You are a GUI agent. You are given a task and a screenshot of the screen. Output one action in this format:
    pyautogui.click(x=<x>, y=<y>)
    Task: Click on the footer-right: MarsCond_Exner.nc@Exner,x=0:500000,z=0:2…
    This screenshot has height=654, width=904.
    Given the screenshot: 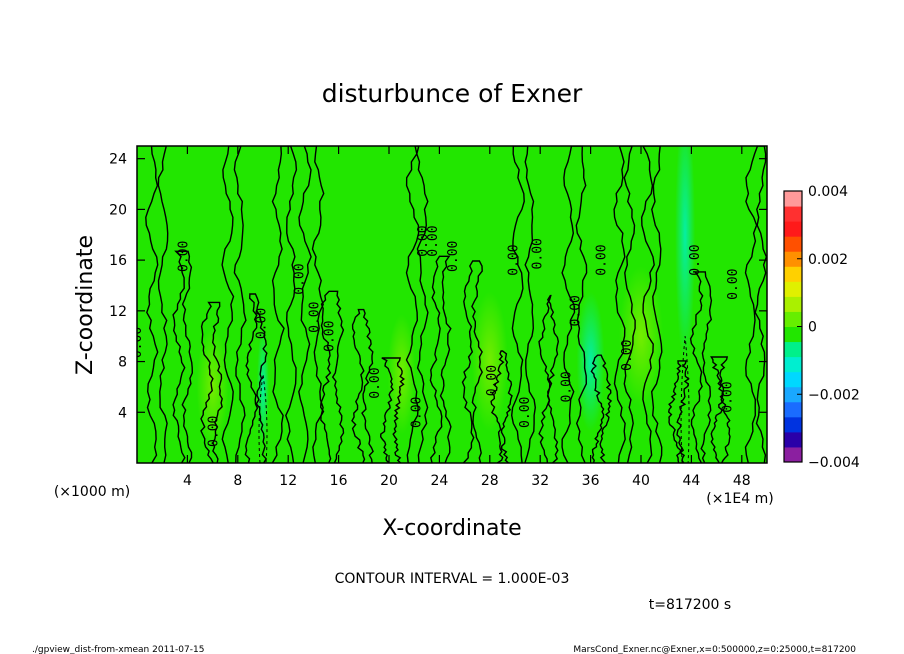 What is the action you would take?
    pyautogui.click(x=714, y=649)
    